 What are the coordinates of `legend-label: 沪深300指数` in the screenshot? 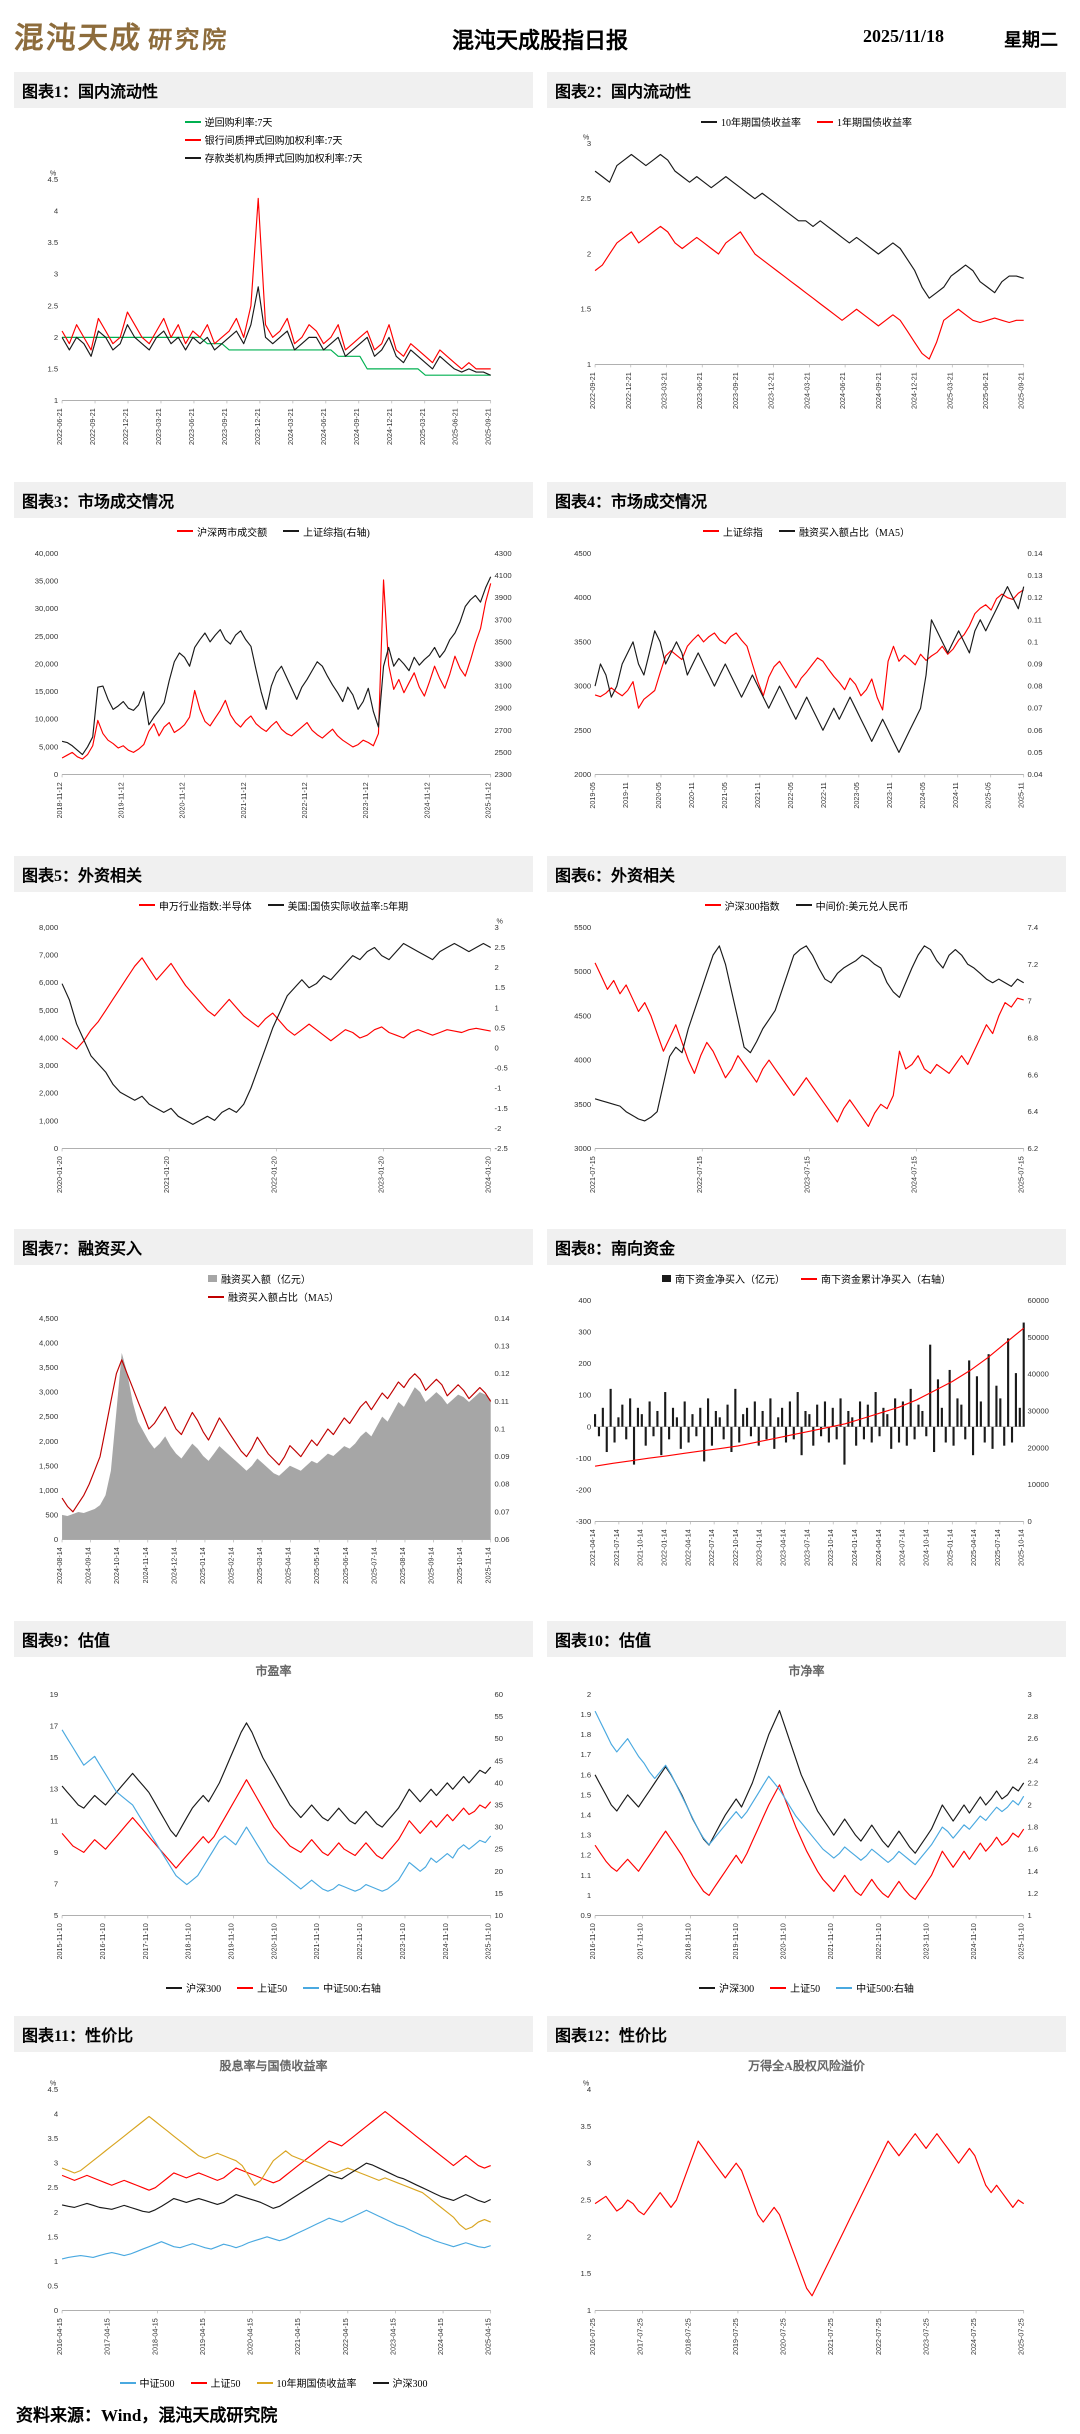 It's located at (752, 907).